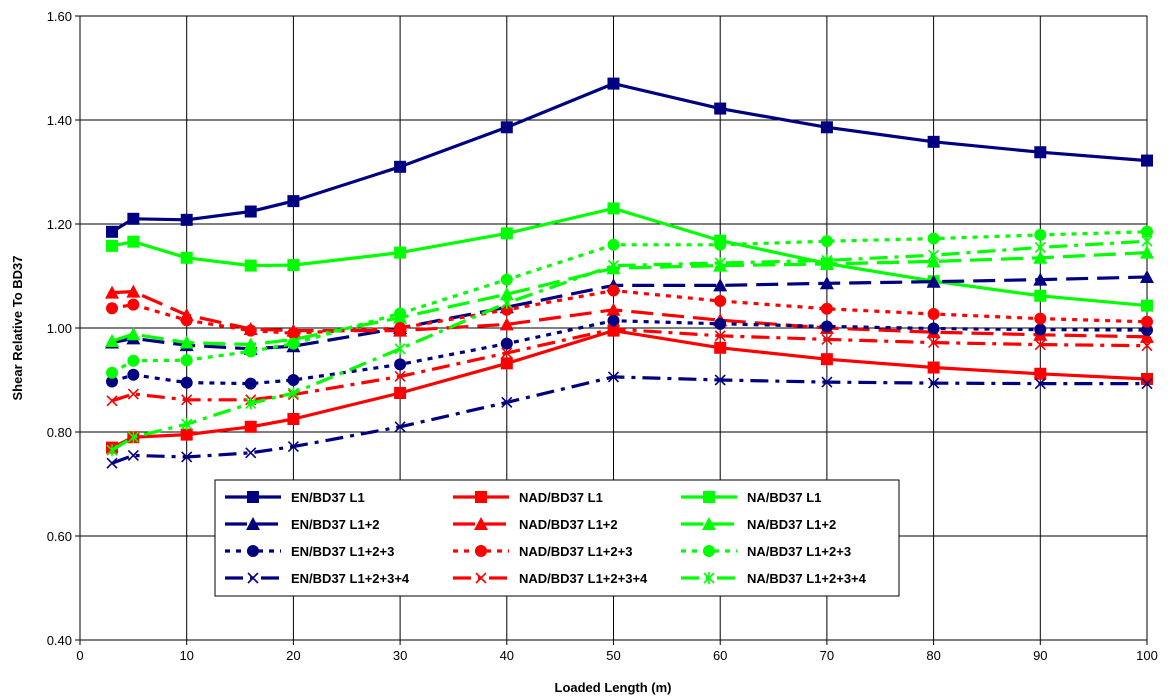 The height and width of the screenshot is (700, 1168). Describe the element at coordinates (568, 524) in the screenshot. I see `legend-label: NAD/BD37 L1+2` at that location.